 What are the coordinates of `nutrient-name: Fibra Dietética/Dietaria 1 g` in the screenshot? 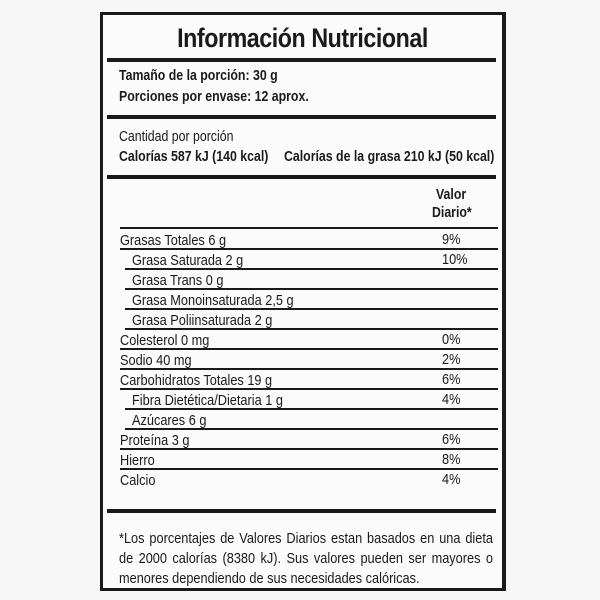 It's located at (207, 400).